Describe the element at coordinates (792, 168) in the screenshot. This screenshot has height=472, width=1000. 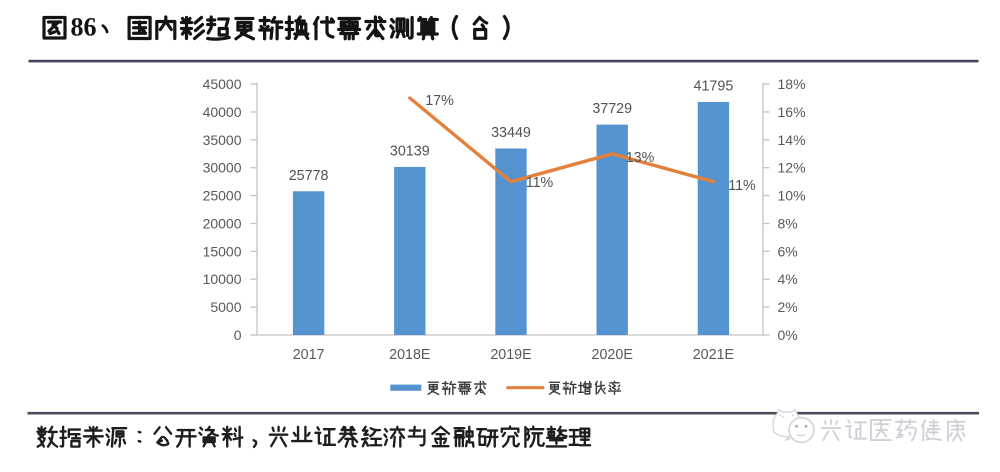
I see `svg-text: 12%` at that location.